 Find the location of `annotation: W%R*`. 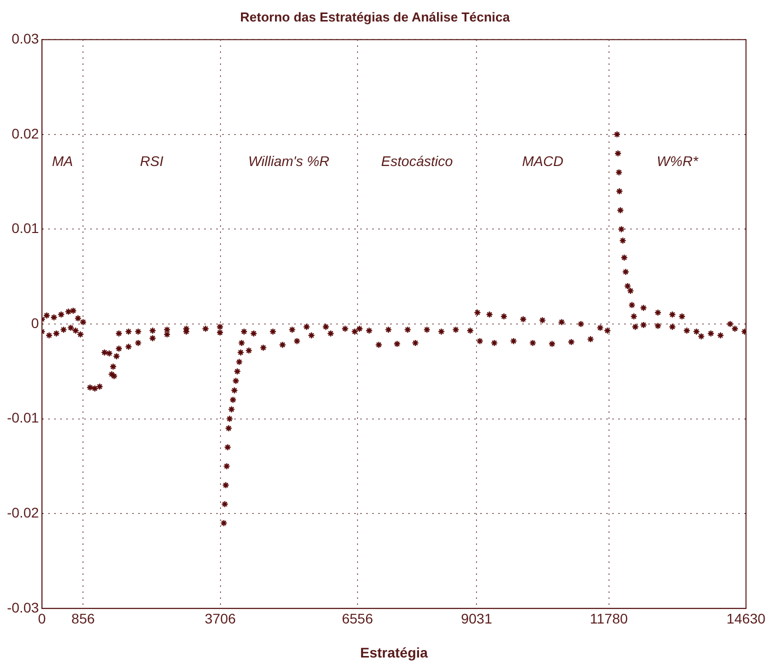

annotation: W%R* is located at coordinates (677, 160).